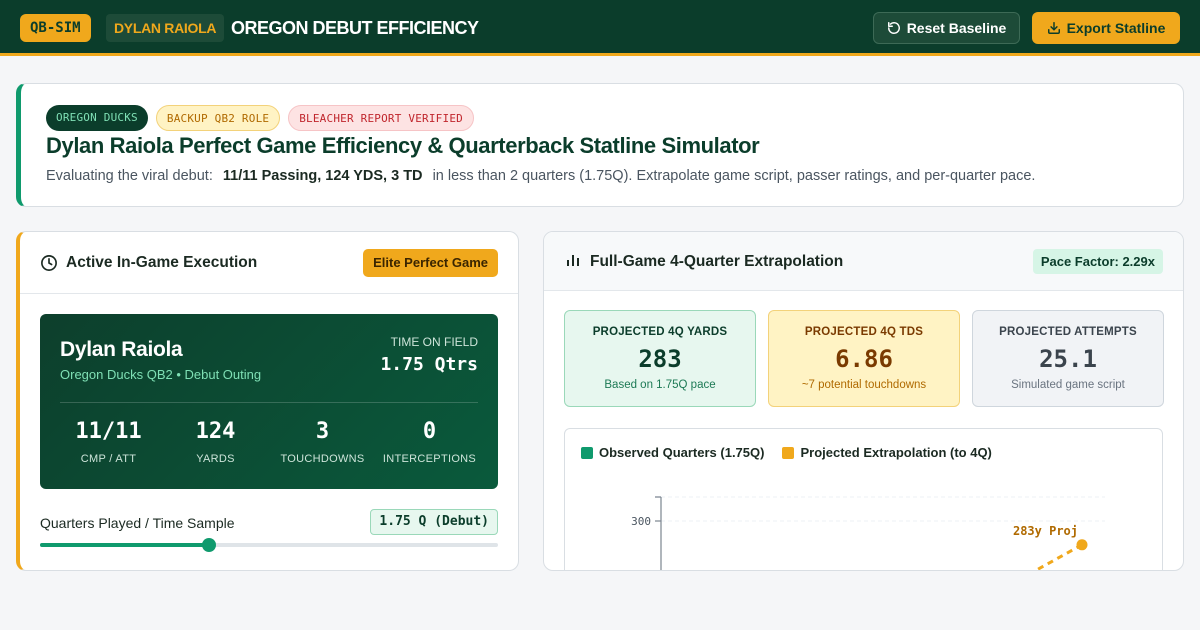 The image size is (1200, 630). I want to click on reset-baseline-label: Reset Baseline, so click(956, 28).